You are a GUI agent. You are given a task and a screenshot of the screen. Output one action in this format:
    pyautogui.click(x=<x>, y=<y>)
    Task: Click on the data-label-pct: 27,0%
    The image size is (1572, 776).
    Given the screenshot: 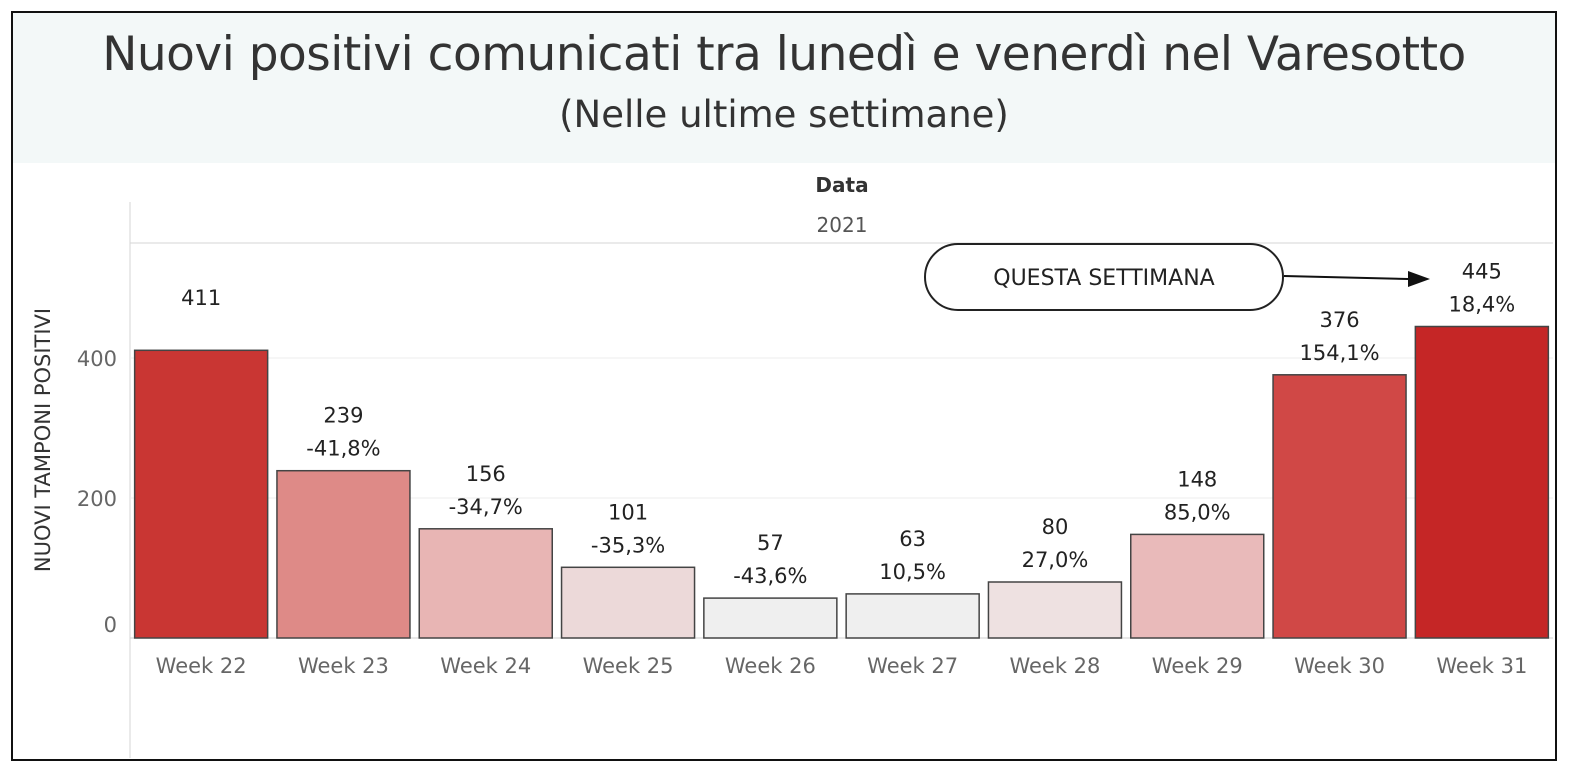 What is the action you would take?
    pyautogui.click(x=1055, y=560)
    